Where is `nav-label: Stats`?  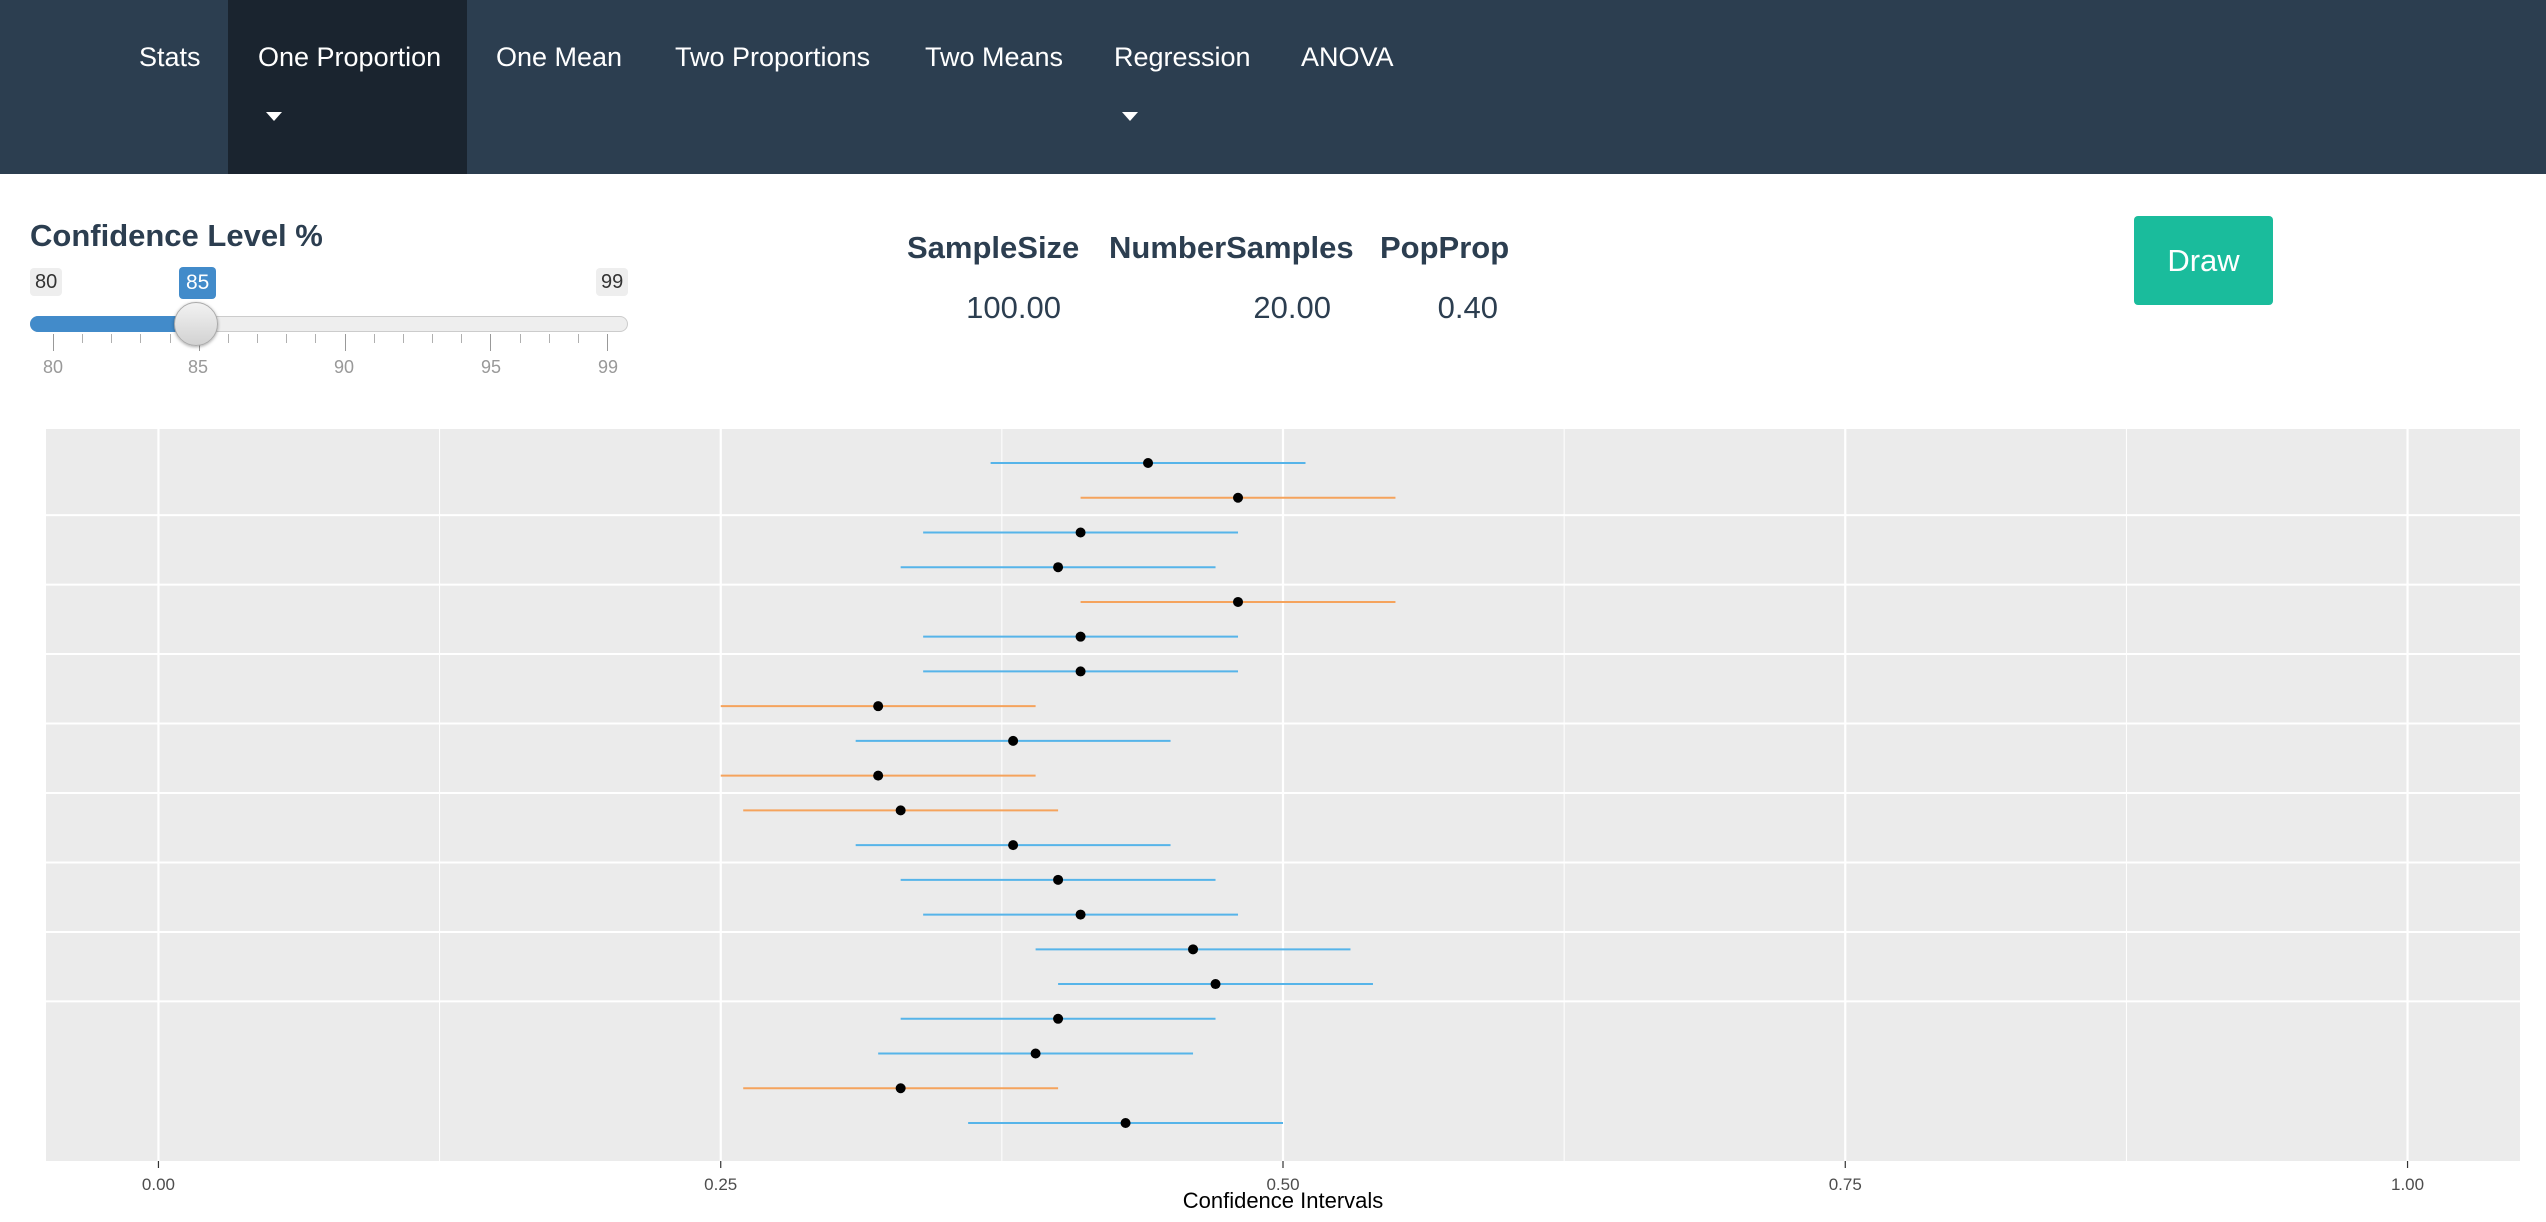
nav-label: Stats is located at coordinates (170, 57).